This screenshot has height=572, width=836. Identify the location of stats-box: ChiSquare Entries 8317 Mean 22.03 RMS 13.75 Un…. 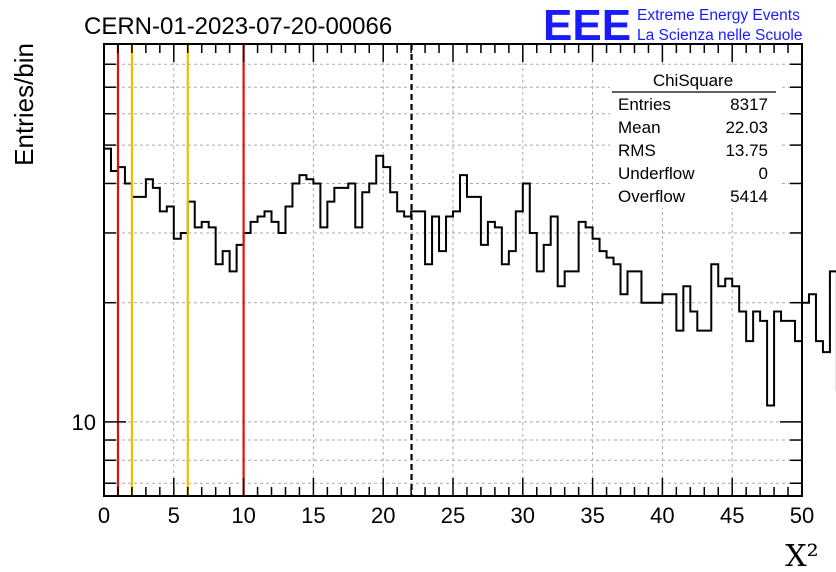
(695, 137).